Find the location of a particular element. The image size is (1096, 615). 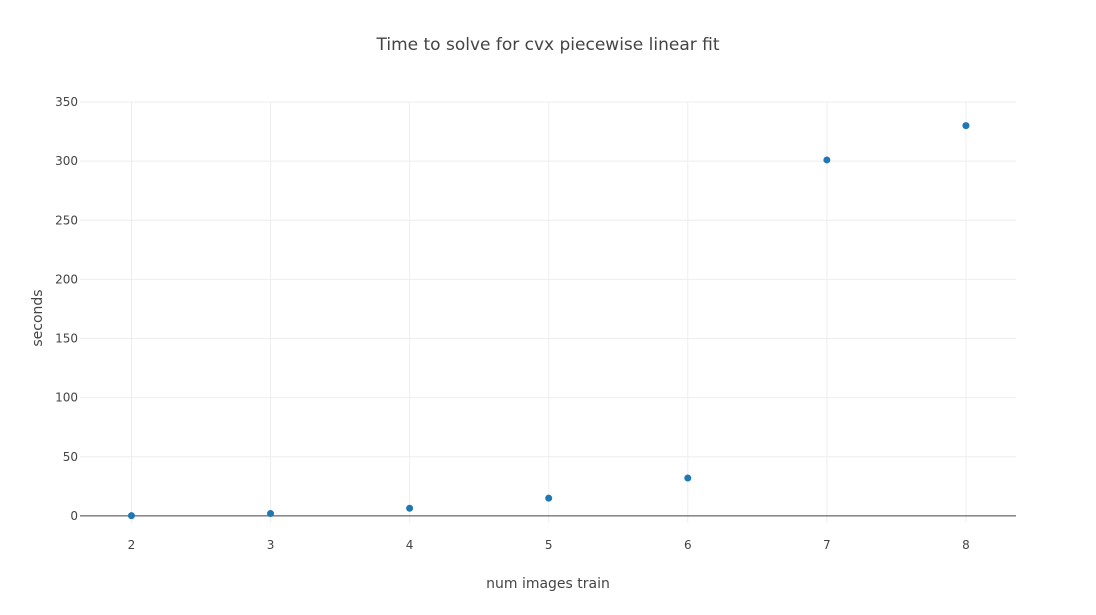

y-axis-label: seconds is located at coordinates (38, 317).